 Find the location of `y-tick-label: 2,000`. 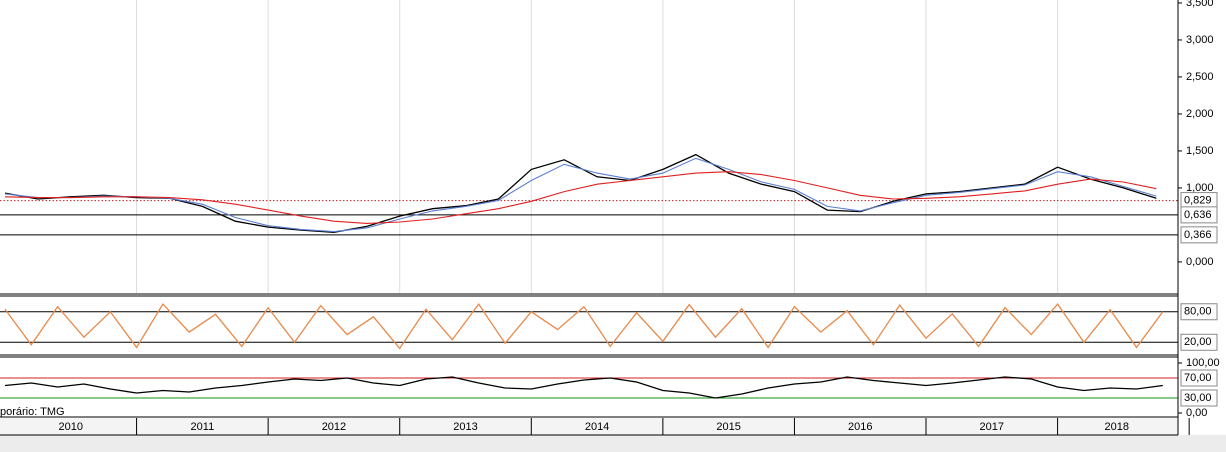

y-tick-label: 2,000 is located at coordinates (1200, 114).